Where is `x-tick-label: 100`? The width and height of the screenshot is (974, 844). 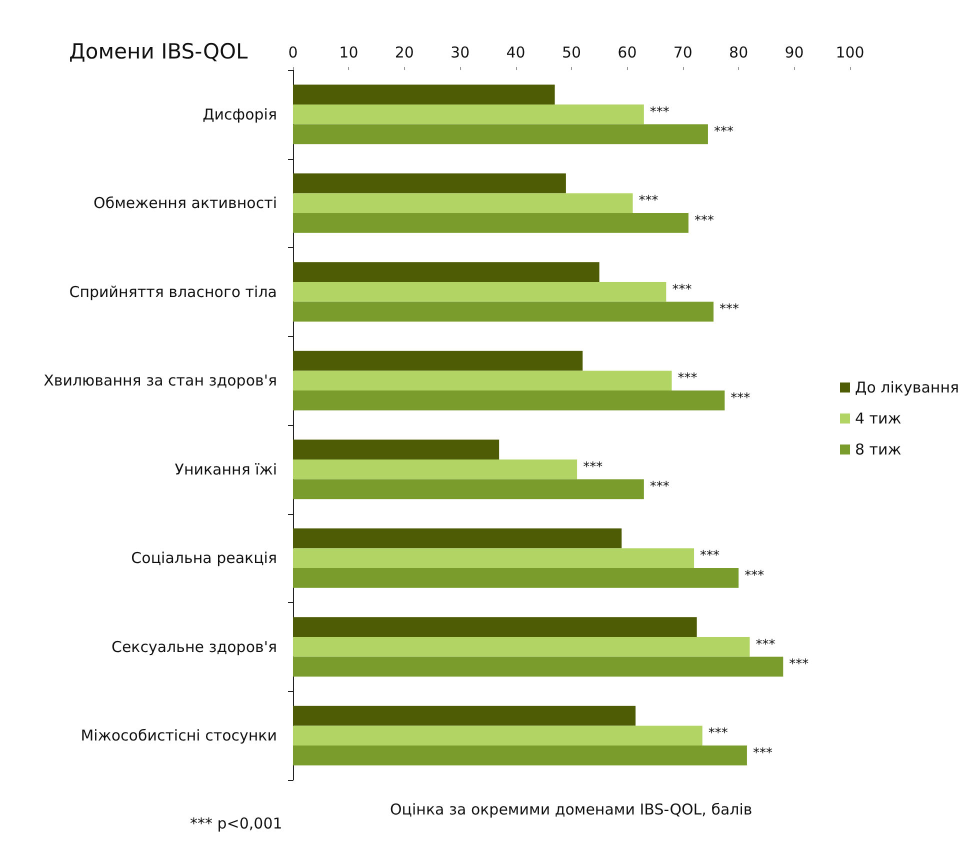 x-tick-label: 100 is located at coordinates (850, 53).